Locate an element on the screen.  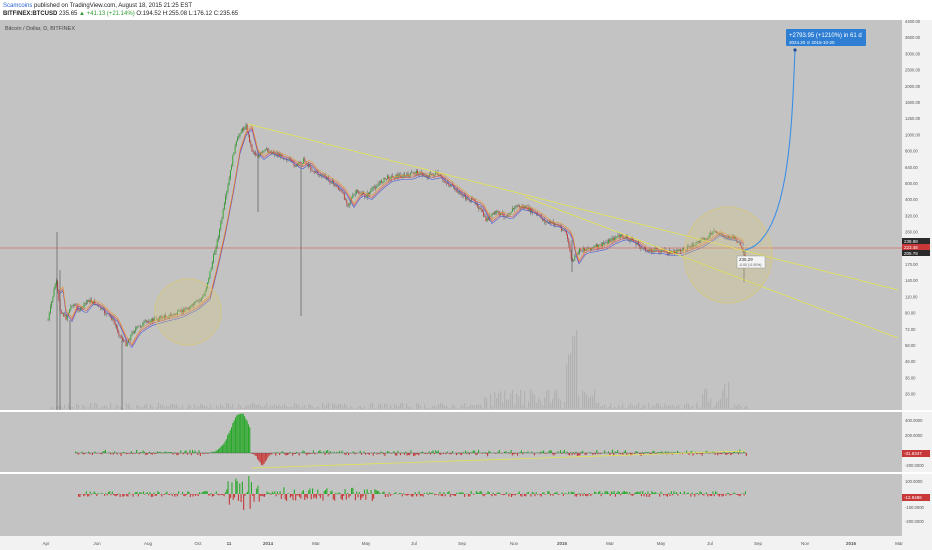
author-link: Scamcoins is located at coordinates (18, 6).